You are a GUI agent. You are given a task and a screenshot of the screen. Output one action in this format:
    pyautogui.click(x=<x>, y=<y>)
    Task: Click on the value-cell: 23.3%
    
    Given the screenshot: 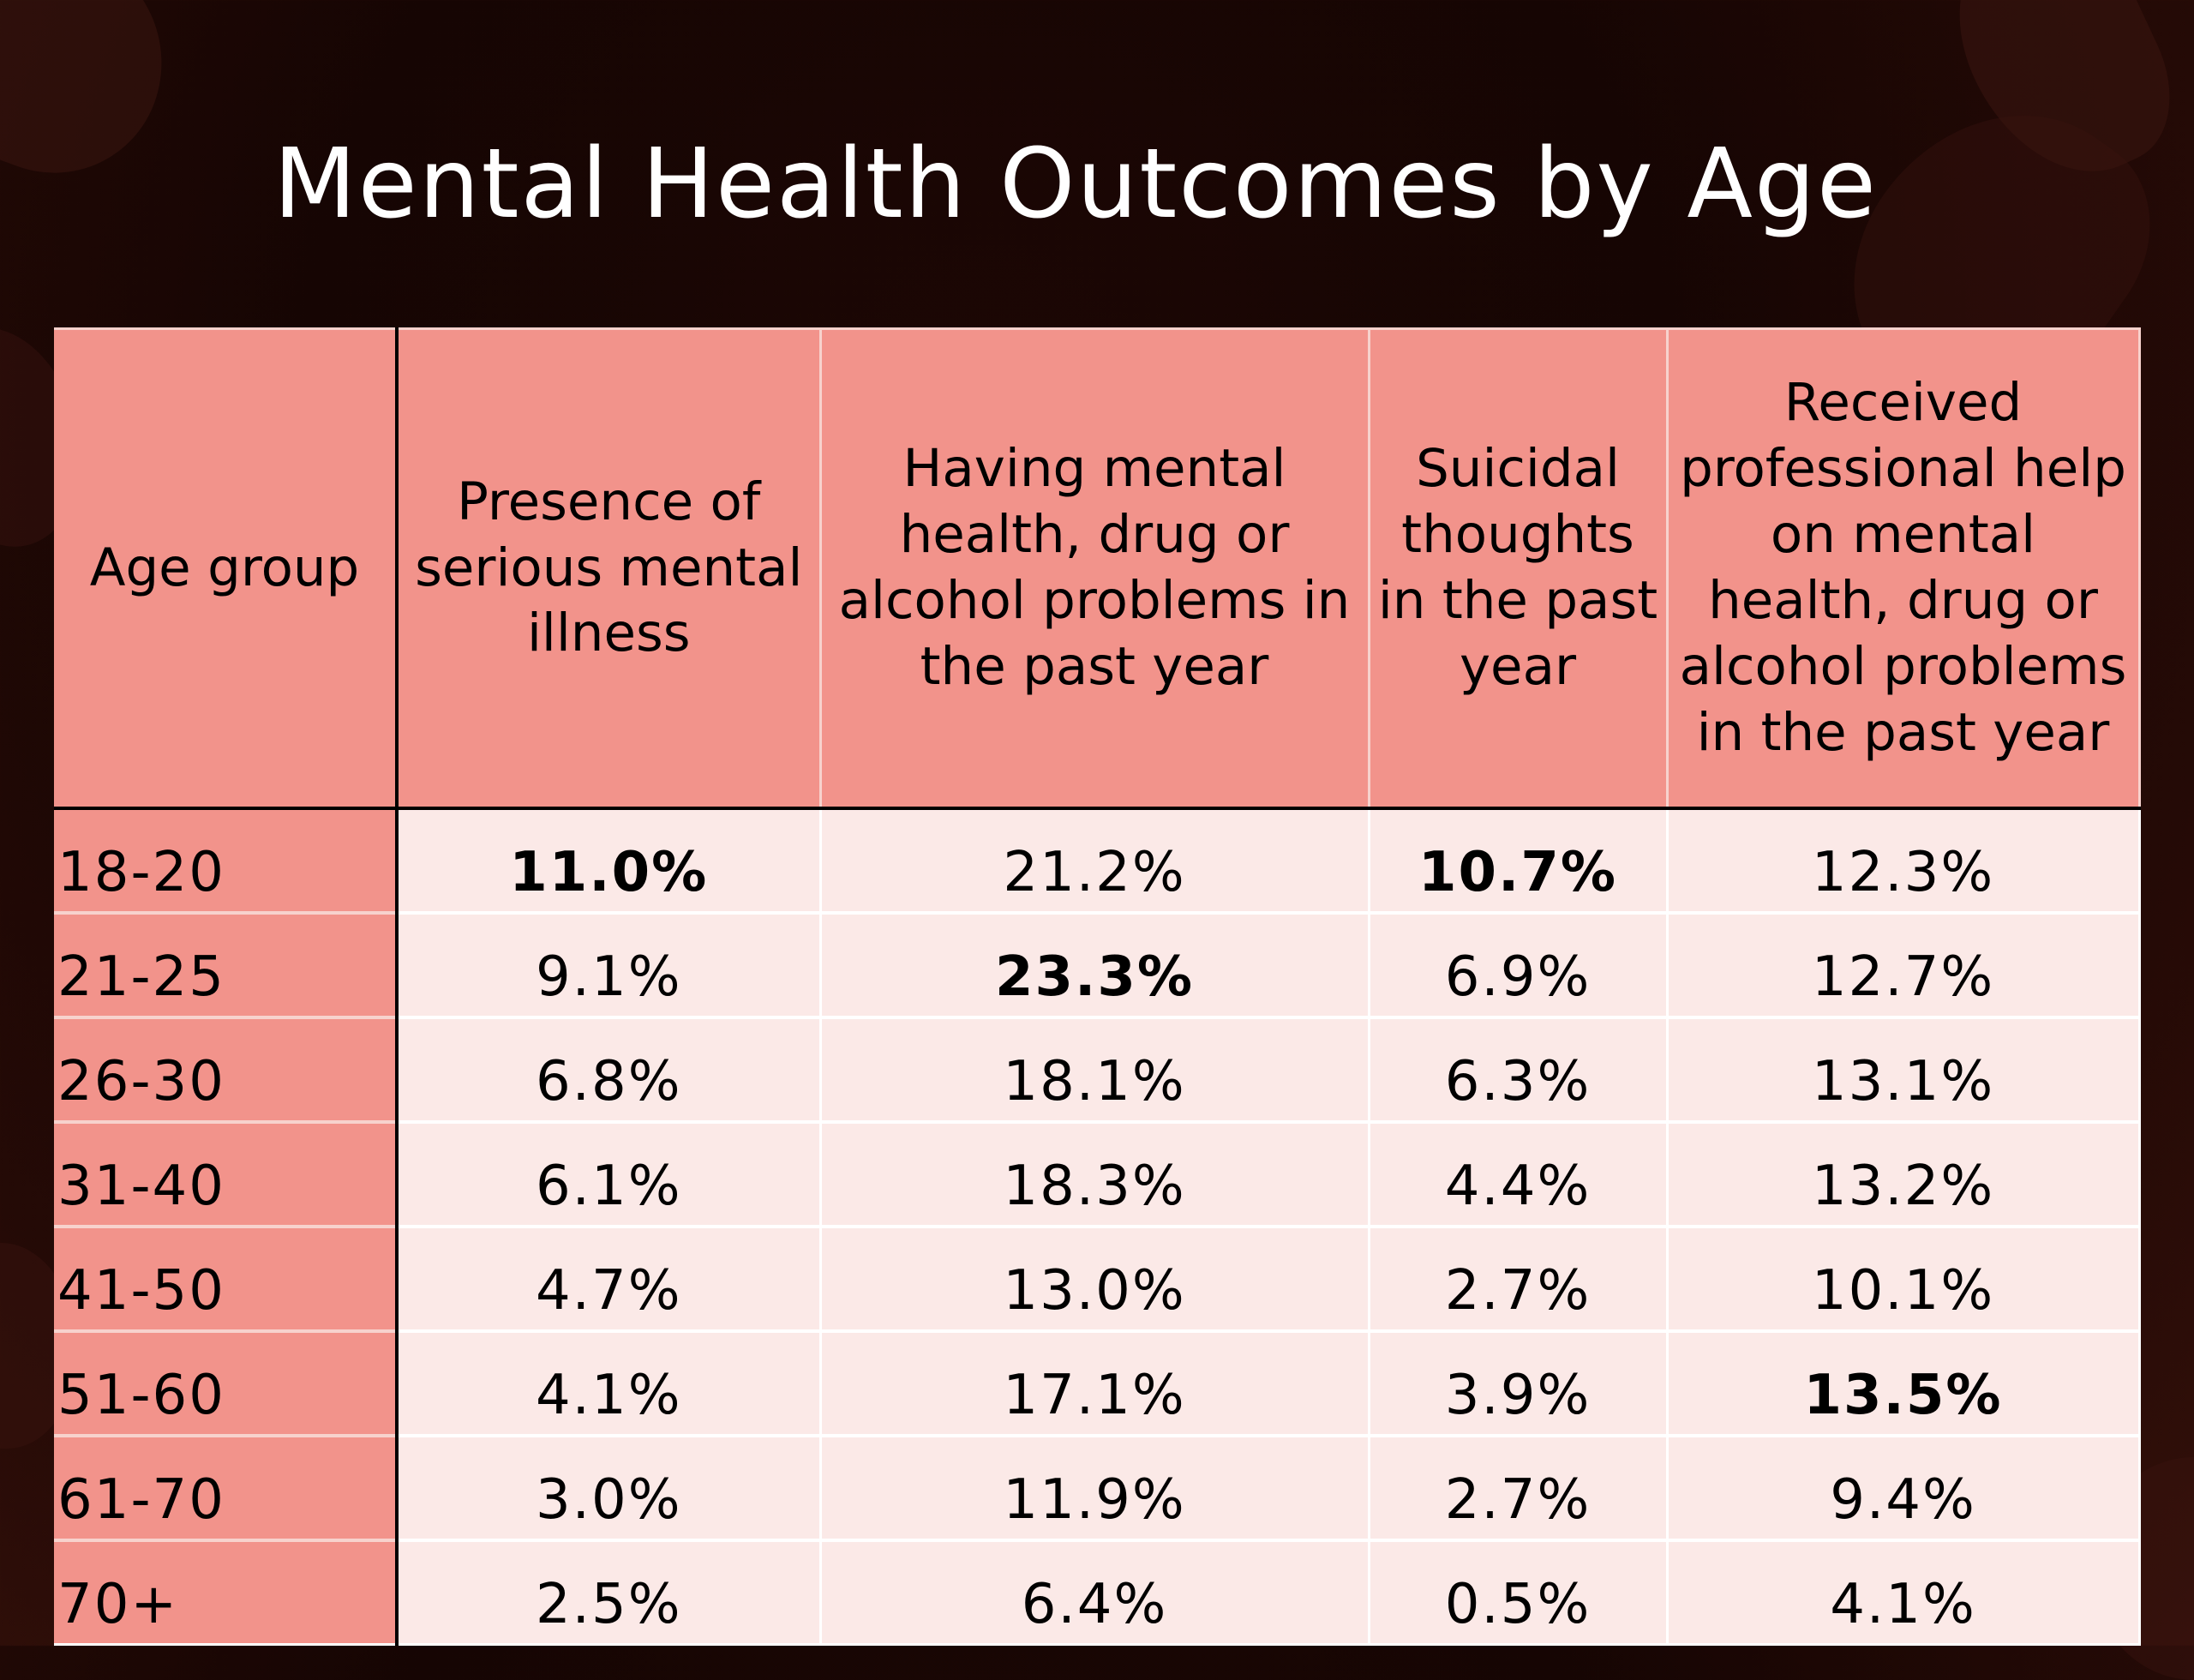 What is the action you would take?
    pyautogui.click(x=1095, y=964)
    